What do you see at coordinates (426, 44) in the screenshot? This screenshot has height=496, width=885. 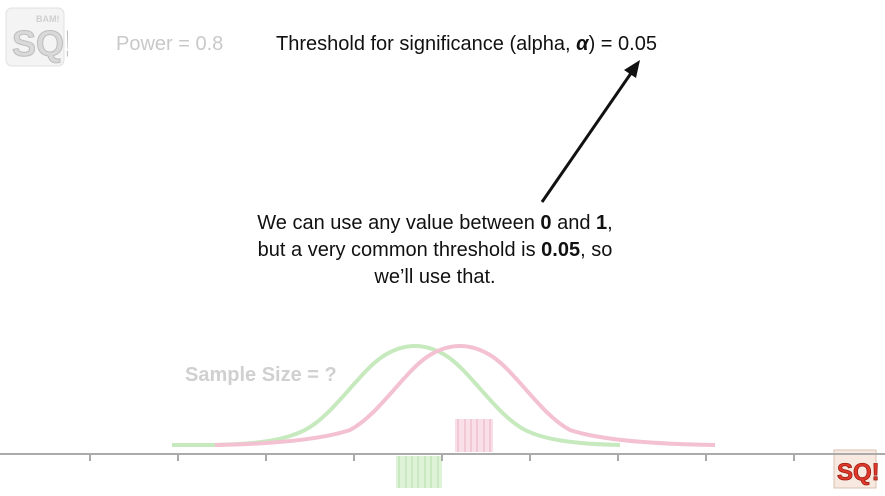 I see `threshold-prefix: Threshold for significance (alpha,` at bounding box center [426, 44].